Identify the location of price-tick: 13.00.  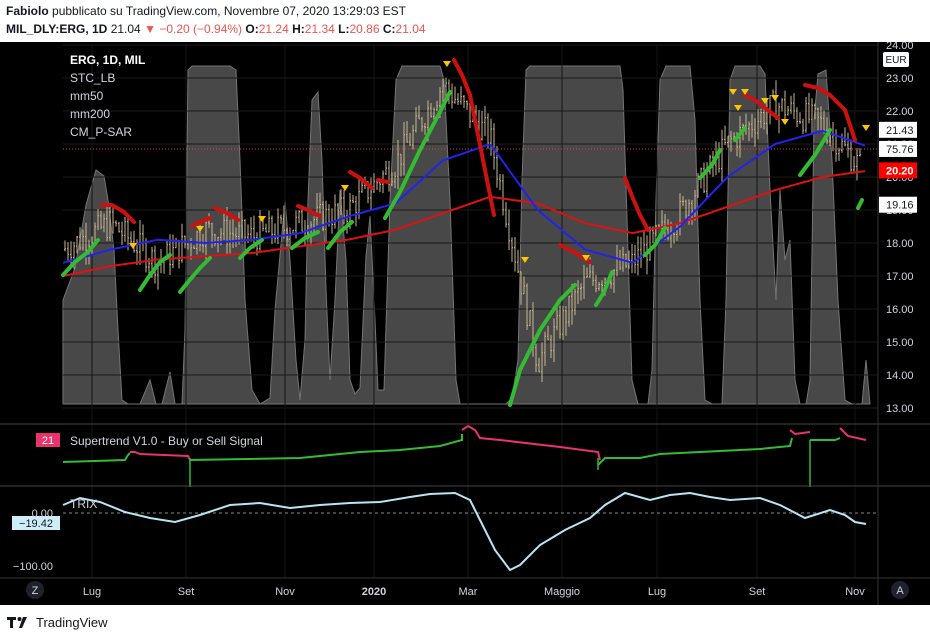
(900, 409).